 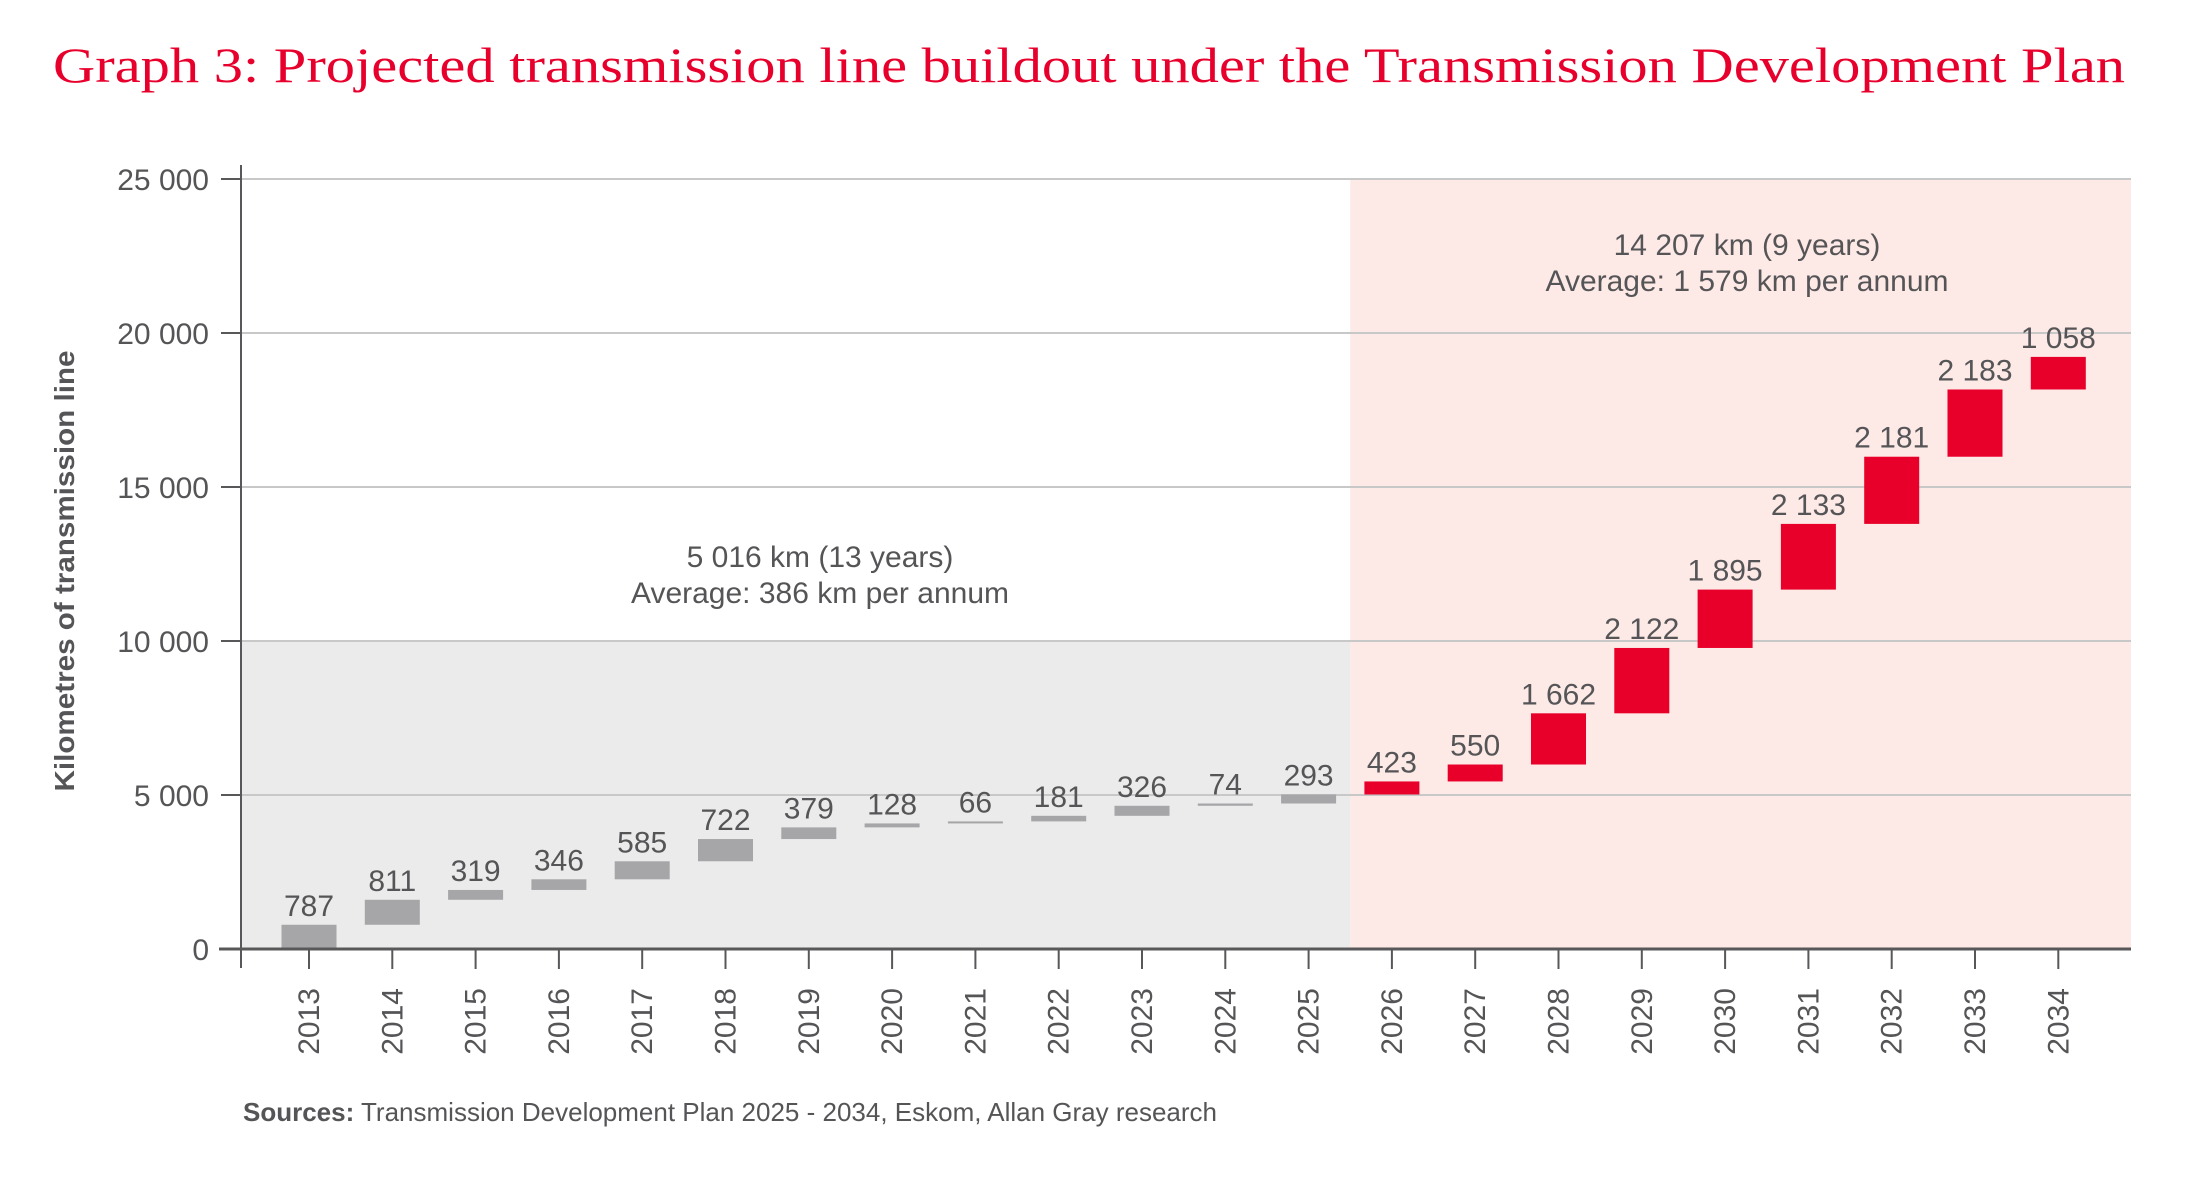 What do you see at coordinates (642, 842) in the screenshot?
I see `data-label-2017: 585` at bounding box center [642, 842].